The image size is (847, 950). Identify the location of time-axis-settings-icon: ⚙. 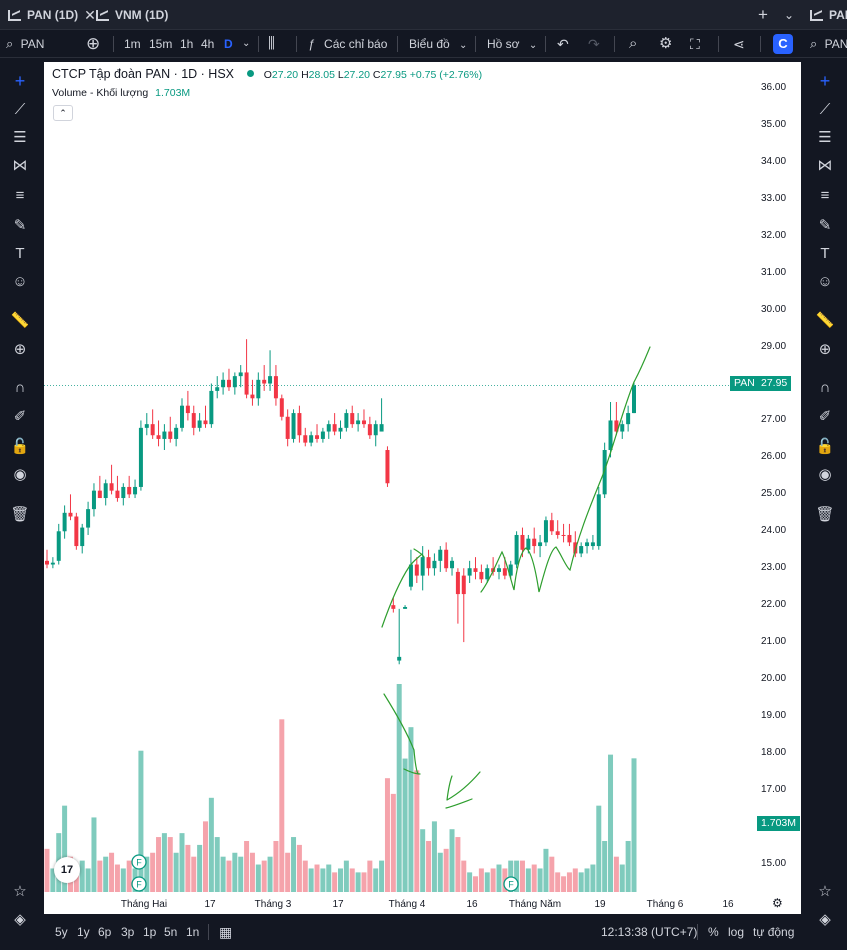
(777, 903).